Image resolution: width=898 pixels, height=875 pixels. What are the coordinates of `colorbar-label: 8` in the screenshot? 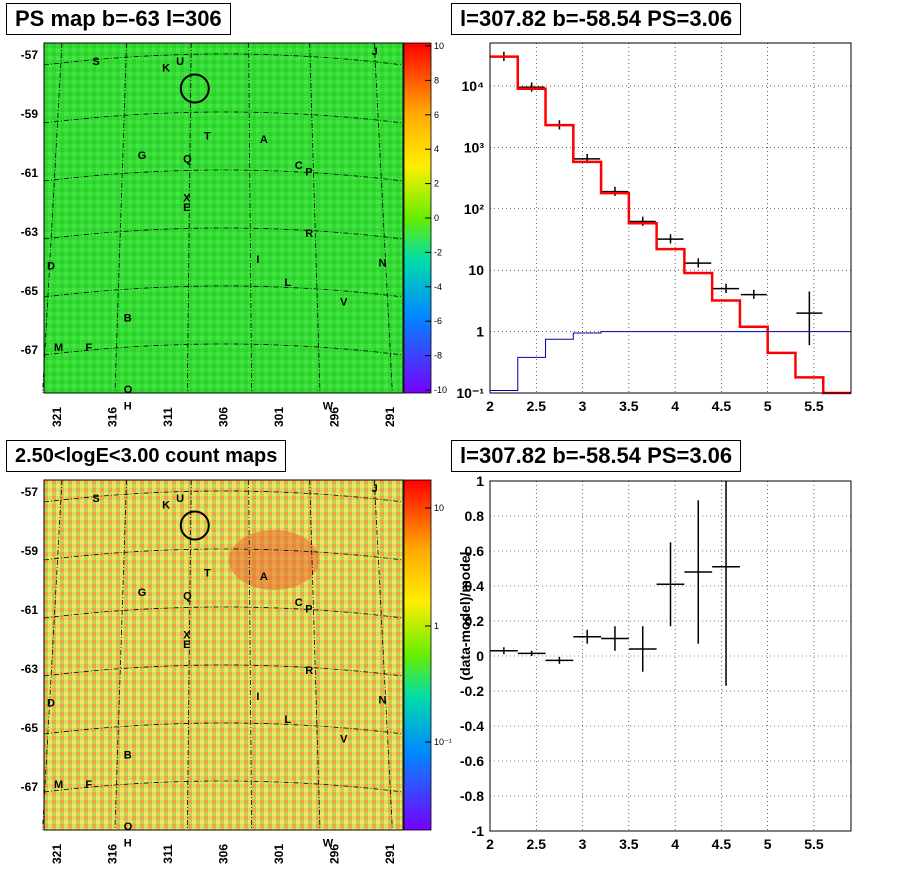 It's located at (436, 80).